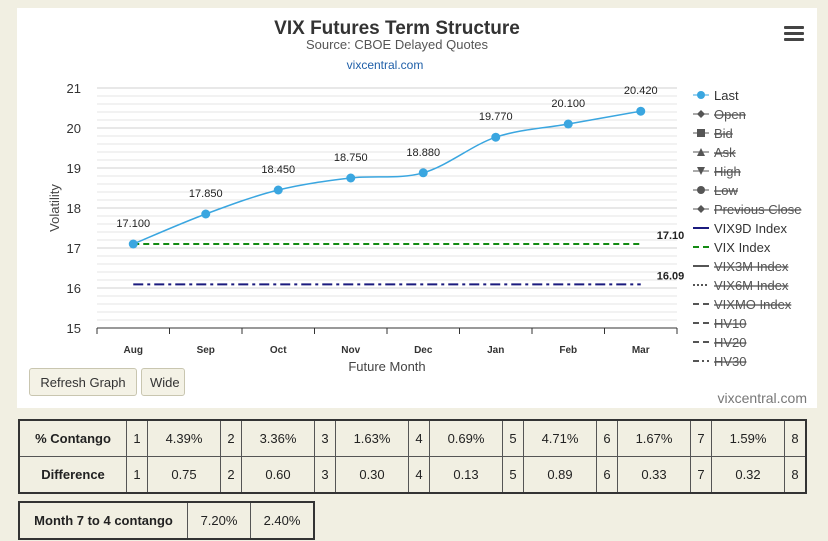  I want to click on y-tick-label: 21, so click(74, 88).